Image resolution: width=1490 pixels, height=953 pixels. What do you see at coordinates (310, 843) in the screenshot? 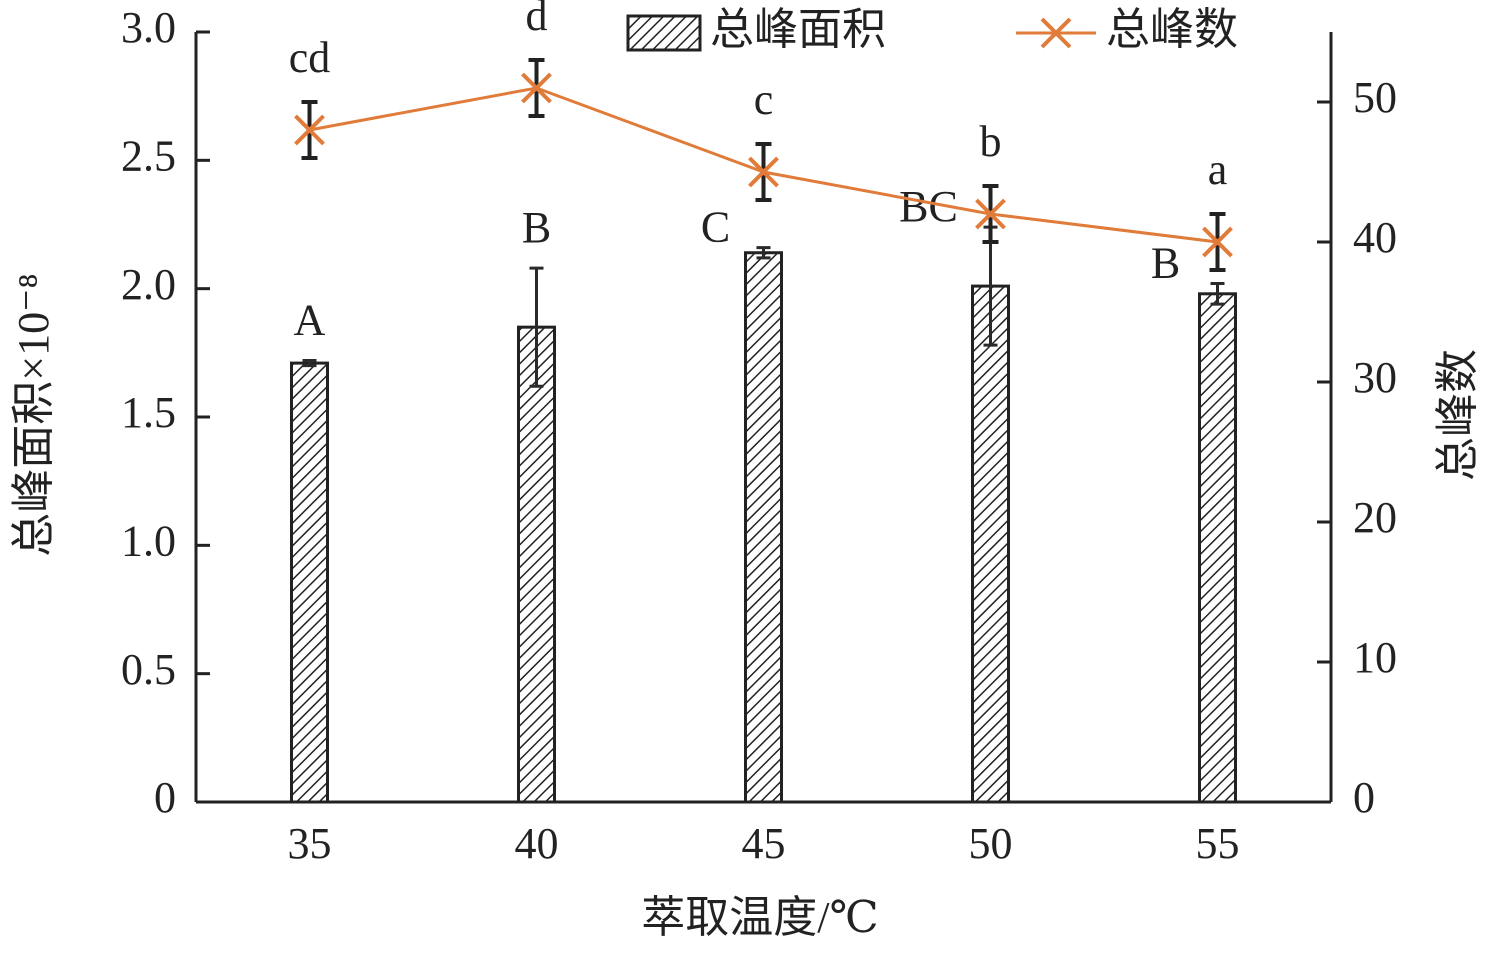
I see `x-tick-label: 35` at bounding box center [310, 843].